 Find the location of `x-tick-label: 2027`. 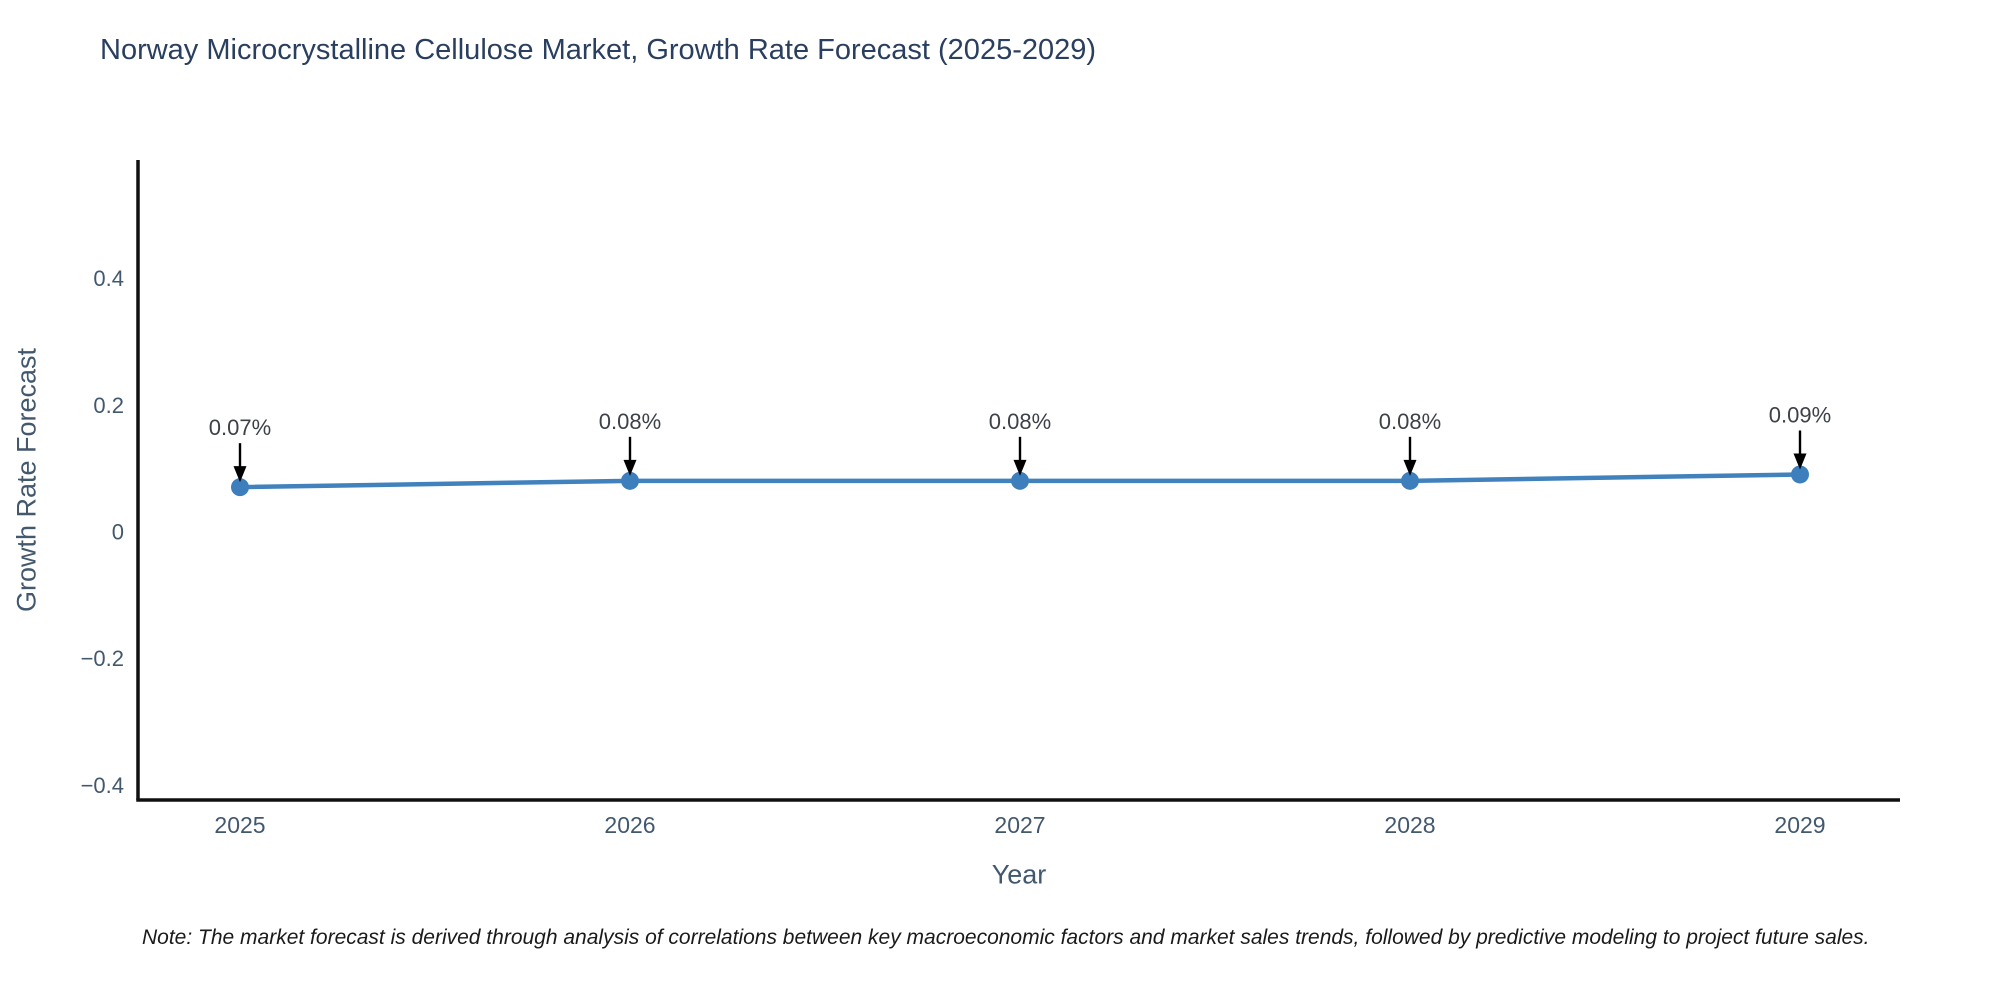

x-tick-label: 2027 is located at coordinates (1019, 825).